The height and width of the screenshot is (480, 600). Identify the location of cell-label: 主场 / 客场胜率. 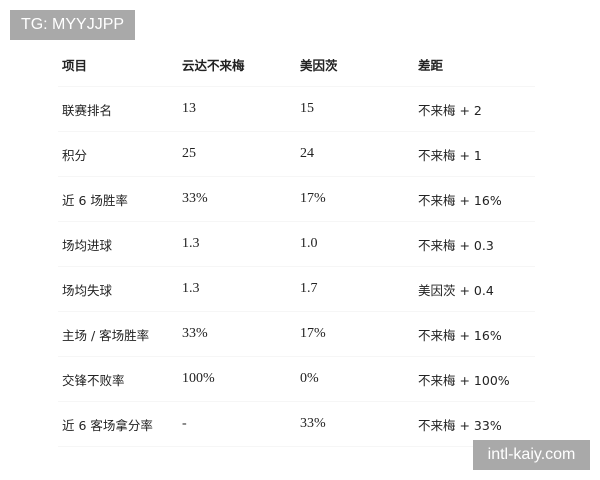
(106, 335).